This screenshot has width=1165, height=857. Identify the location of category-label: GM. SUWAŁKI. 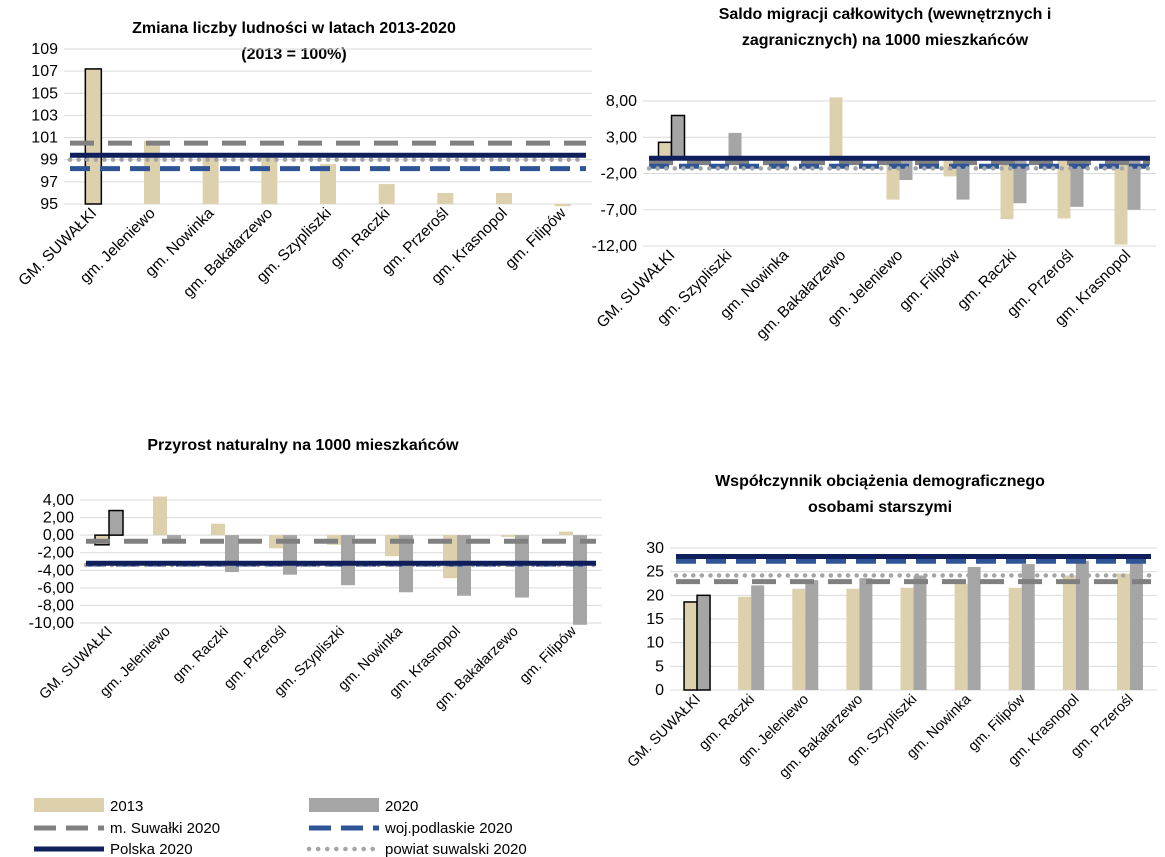
(664, 731).